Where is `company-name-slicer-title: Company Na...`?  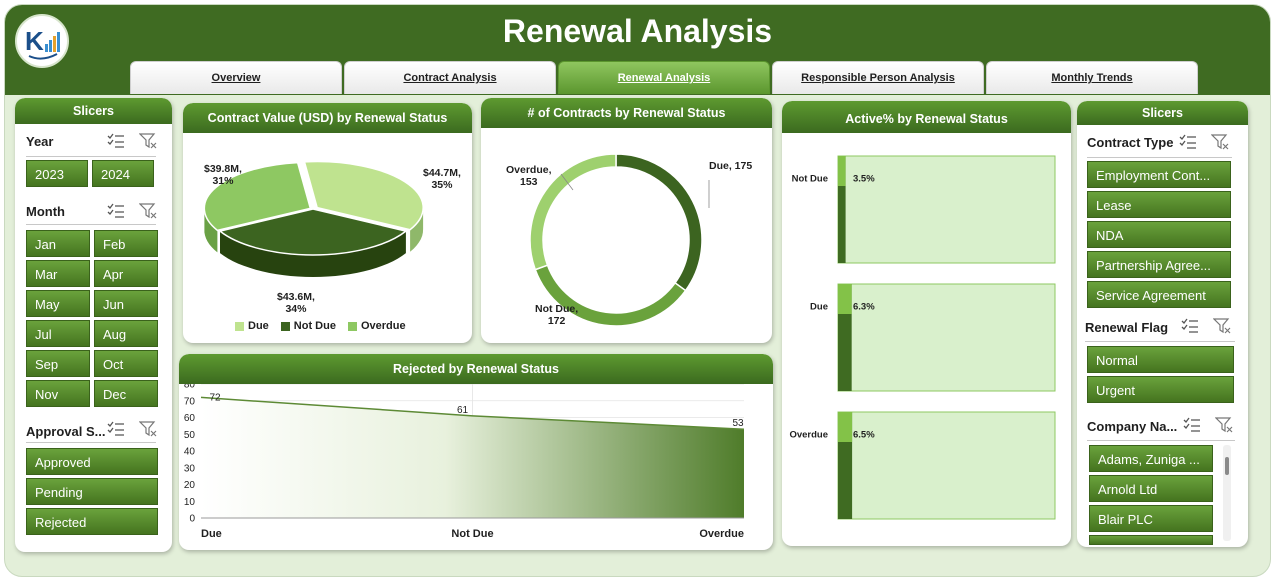
company-name-slicer-title: Company Na... is located at coordinates (1132, 426).